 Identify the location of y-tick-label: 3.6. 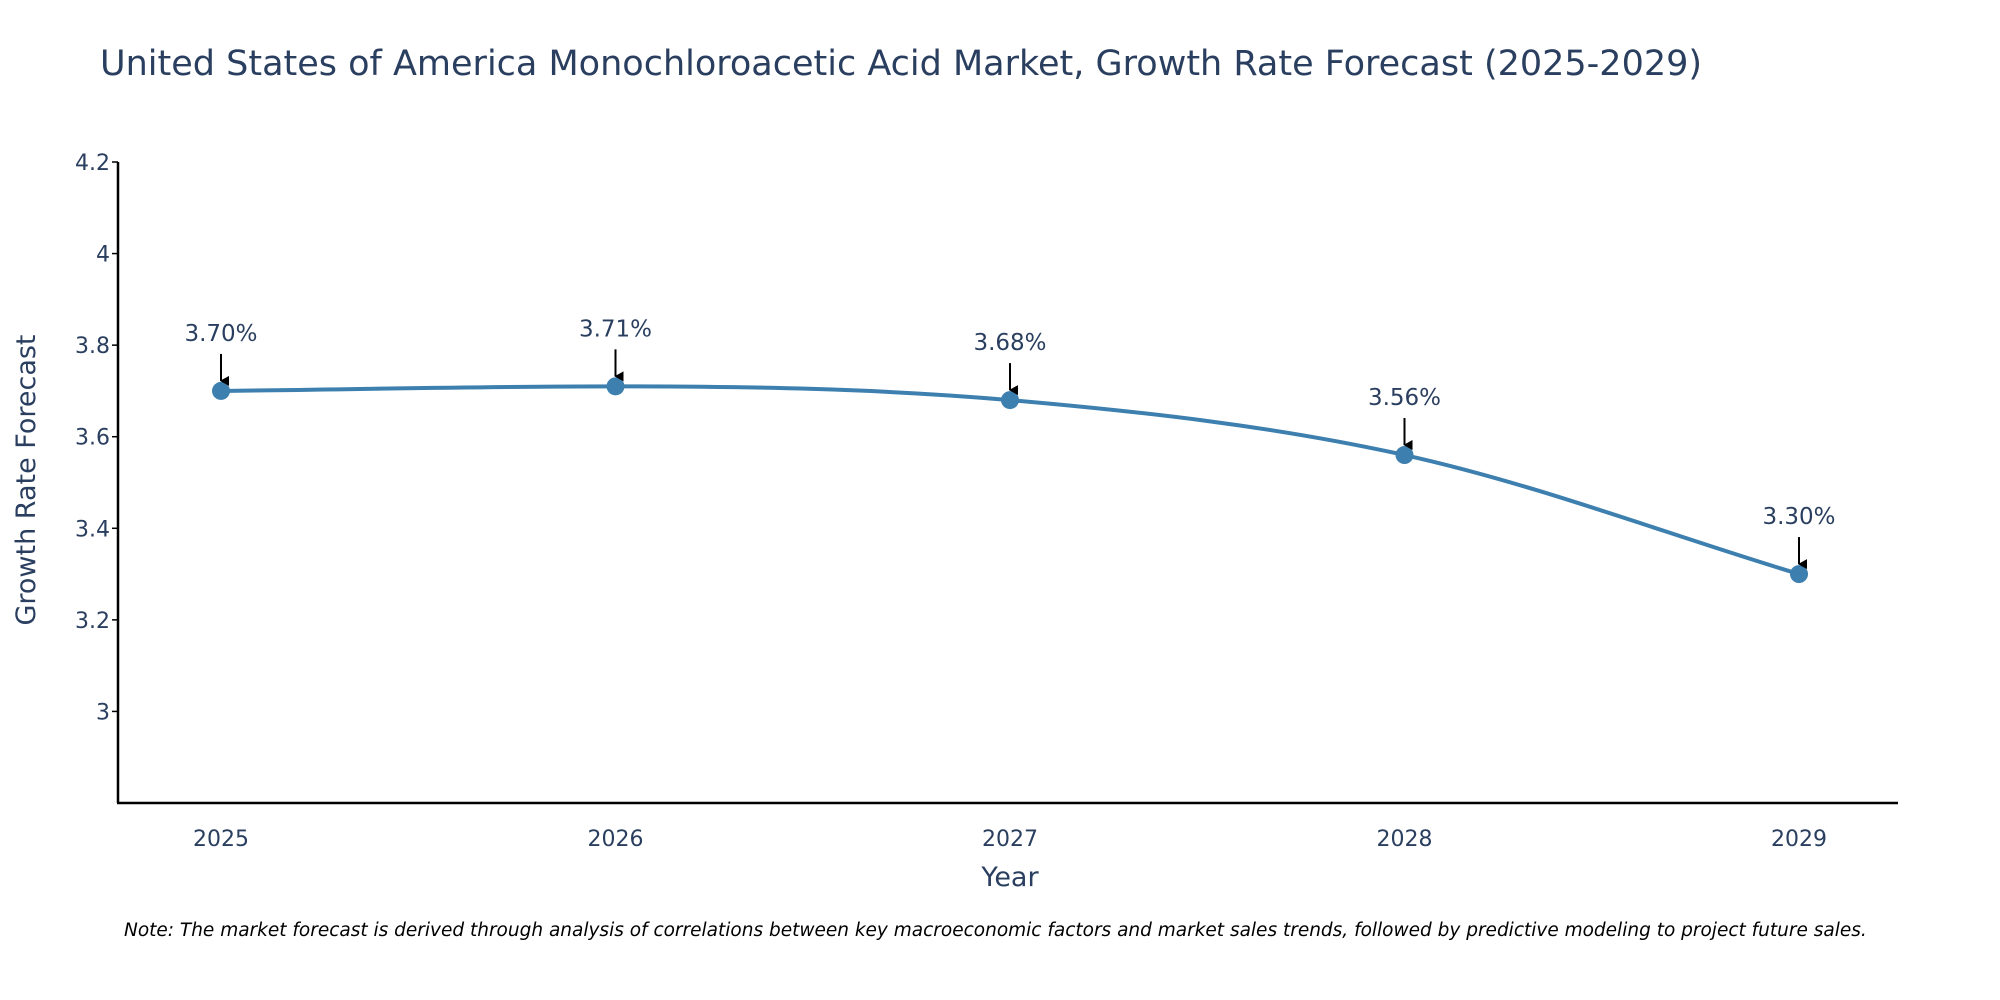
(92, 438).